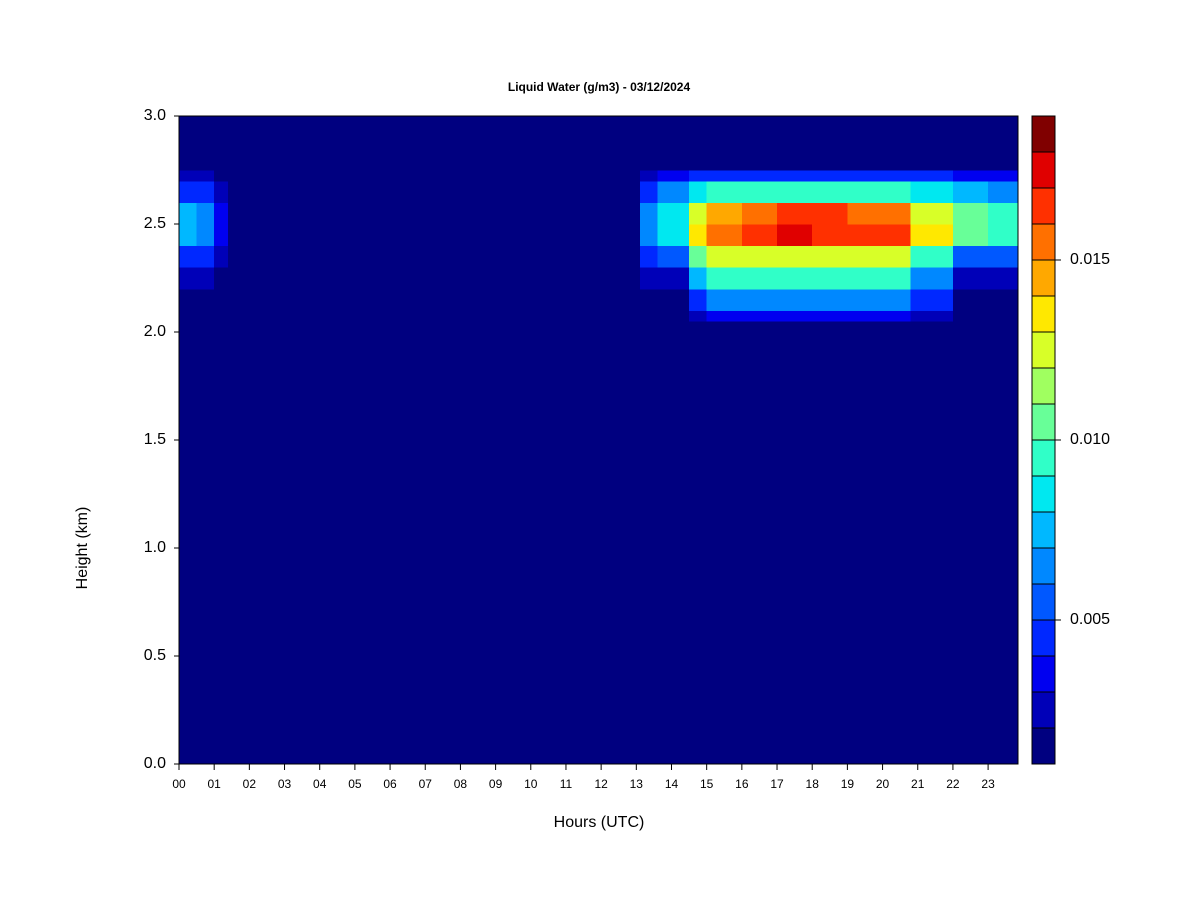  What do you see at coordinates (155, 655) in the screenshot?
I see `y-tick-label: 0.5` at bounding box center [155, 655].